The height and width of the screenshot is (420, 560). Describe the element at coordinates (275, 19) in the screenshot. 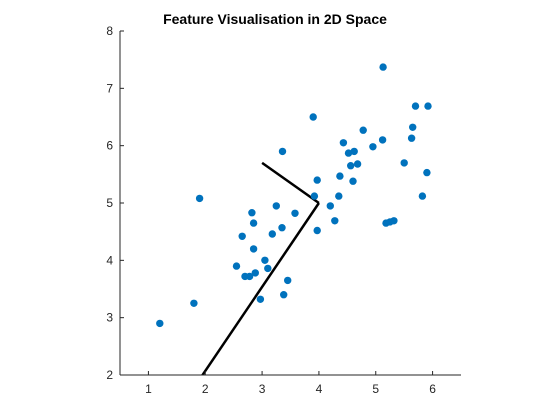

I see `chart-title: Feature Visualisation in 2D Space` at that location.